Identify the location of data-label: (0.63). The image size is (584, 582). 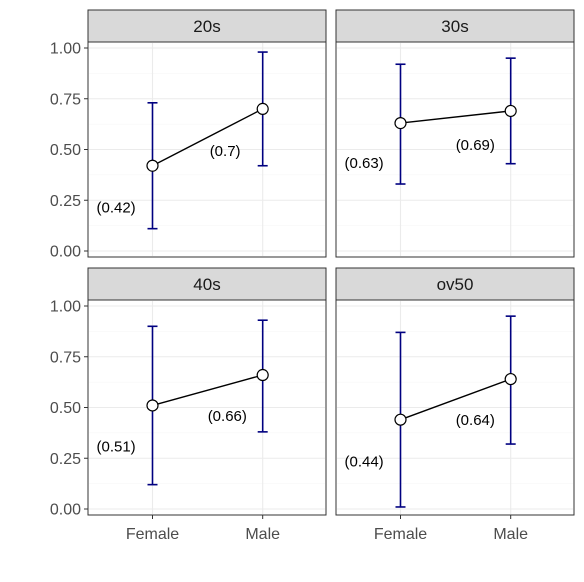
(363, 163).